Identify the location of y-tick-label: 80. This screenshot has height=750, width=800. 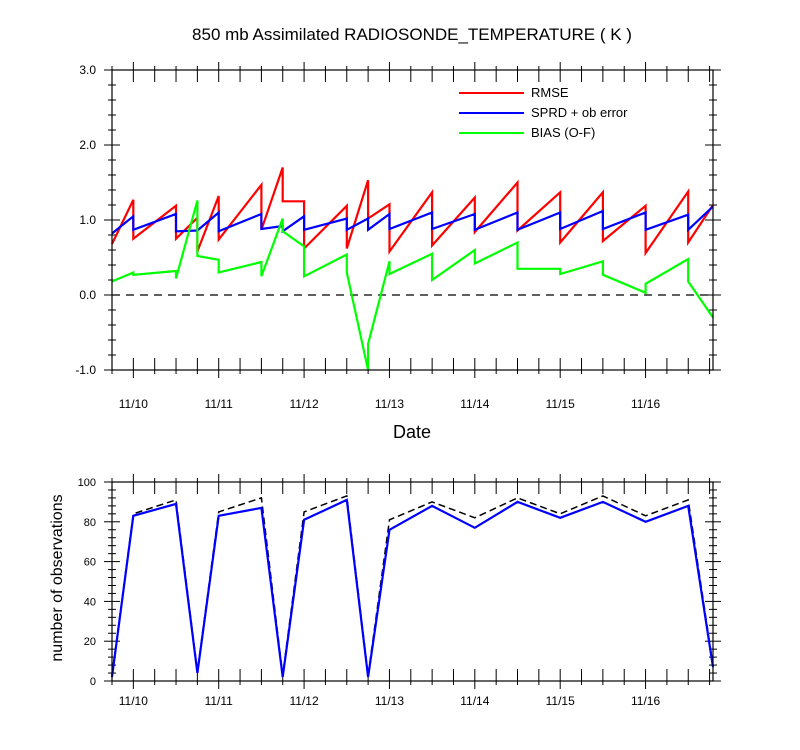
(90, 523).